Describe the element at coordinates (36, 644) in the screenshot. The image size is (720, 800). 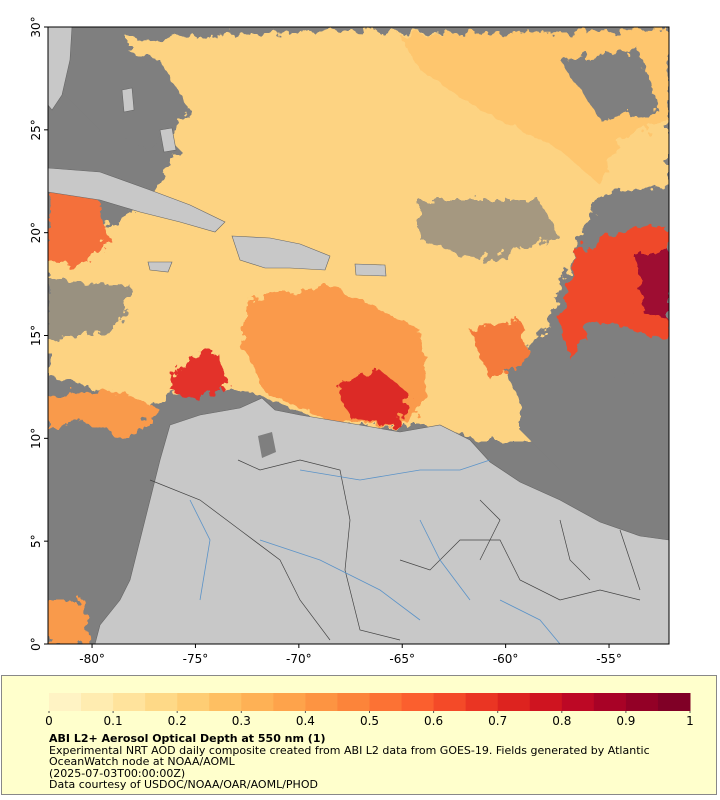
I see `y-tick-label: 0°` at that location.